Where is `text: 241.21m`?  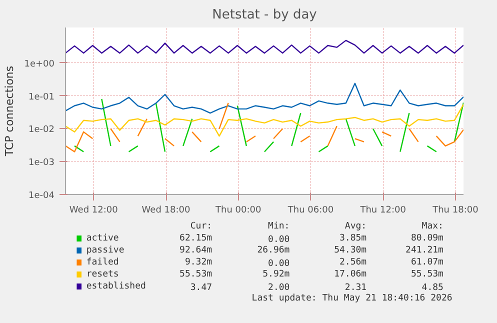 text: 241.21m is located at coordinates (425, 251).